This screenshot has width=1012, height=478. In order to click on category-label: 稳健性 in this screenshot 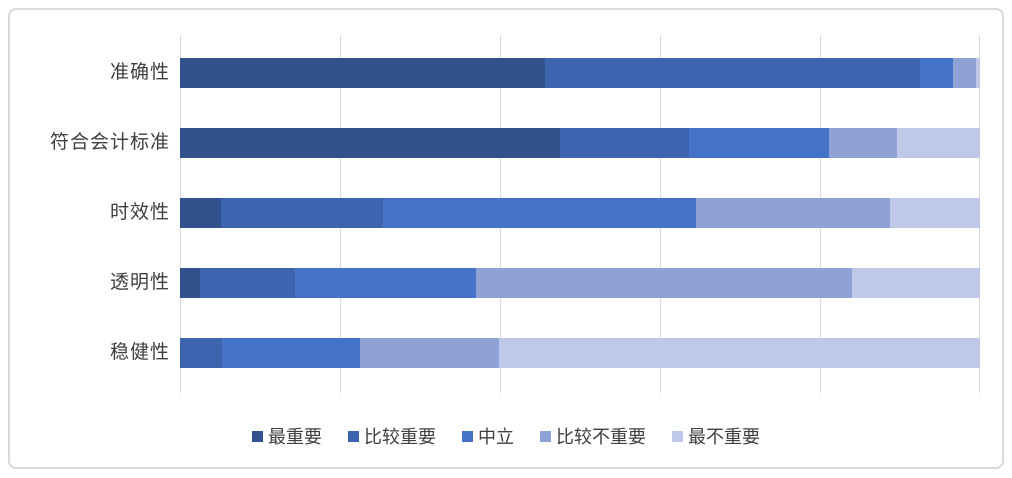, I will do `click(139, 352)`.